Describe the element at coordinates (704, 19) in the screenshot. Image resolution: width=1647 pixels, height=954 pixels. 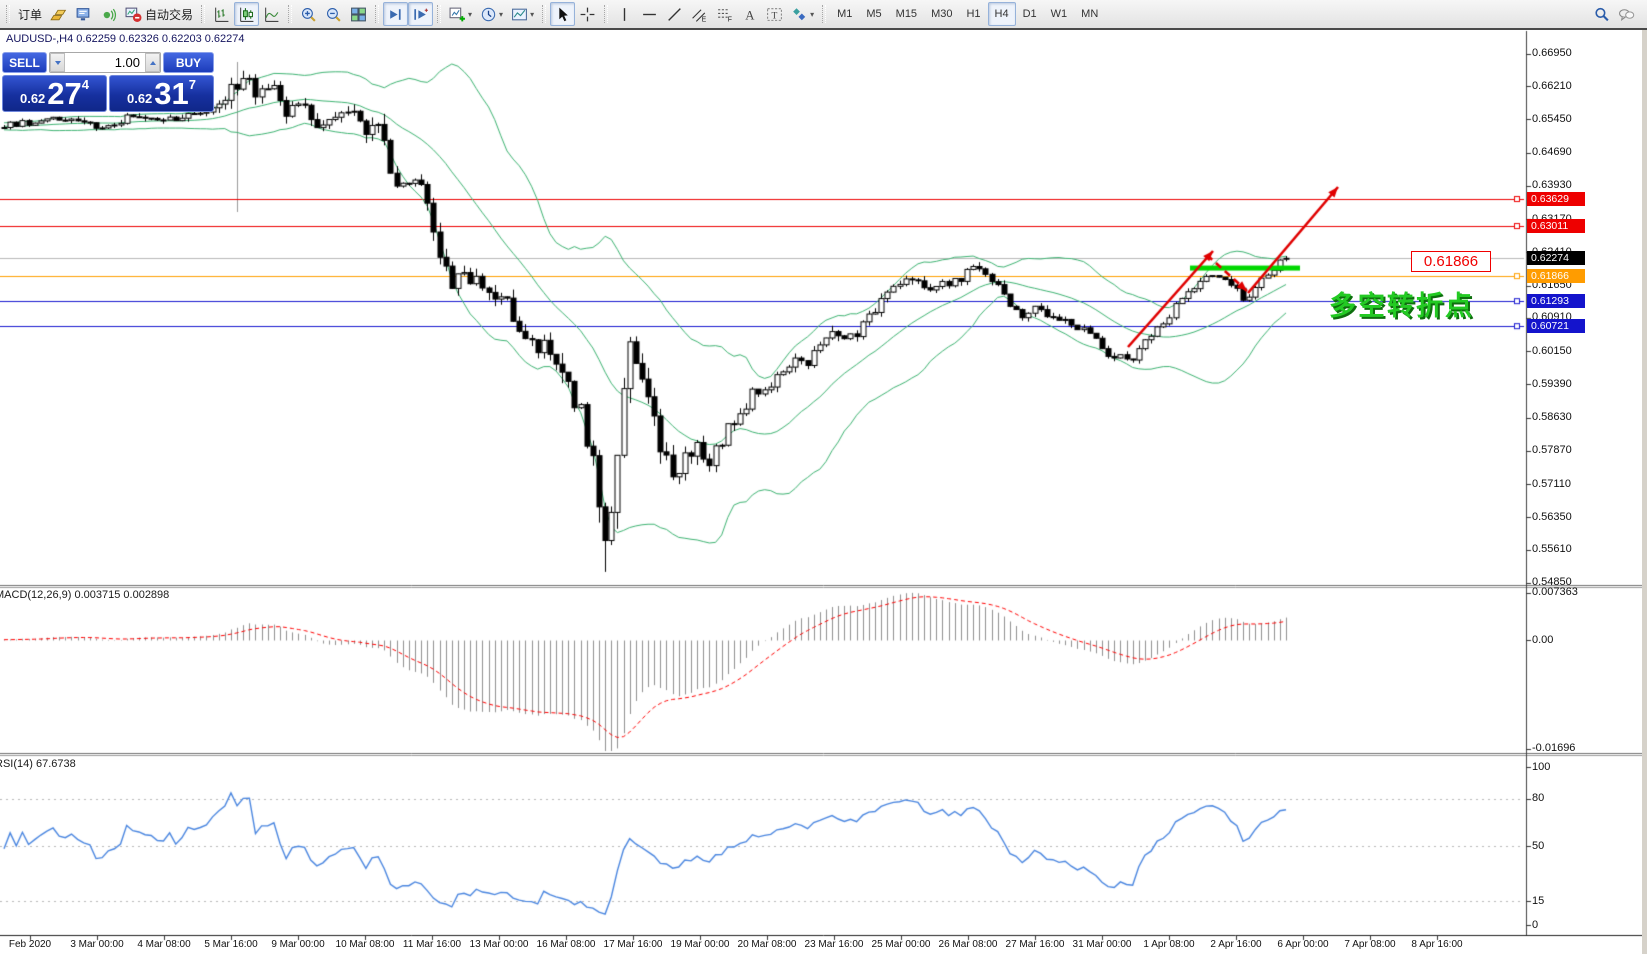
I see `svg-text: E` at that location.